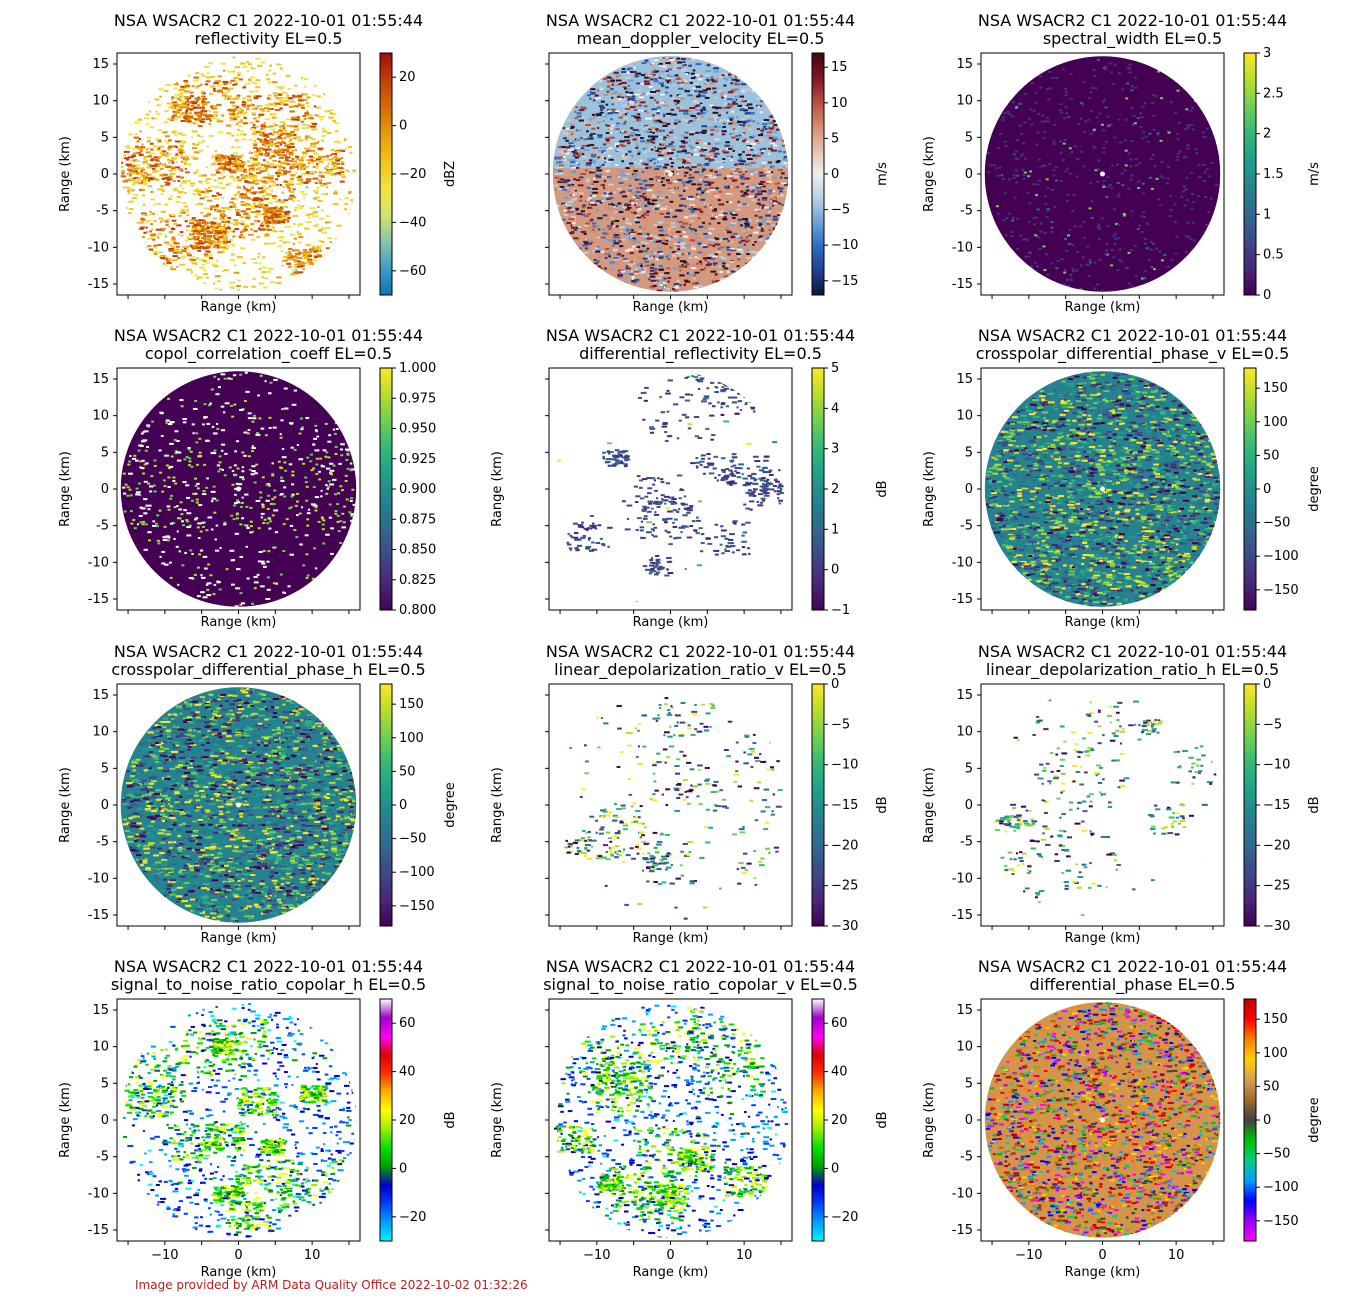  What do you see at coordinates (417, 368) in the screenshot?
I see `colorbar-tick-label: 1.000` at bounding box center [417, 368].